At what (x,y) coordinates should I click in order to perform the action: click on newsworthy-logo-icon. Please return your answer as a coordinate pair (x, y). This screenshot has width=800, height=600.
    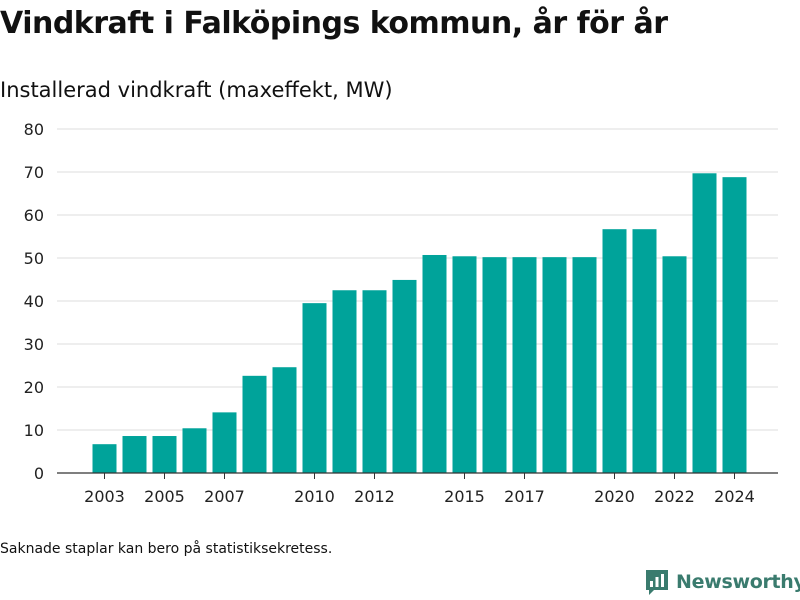
    Looking at the image, I should click on (657, 582).